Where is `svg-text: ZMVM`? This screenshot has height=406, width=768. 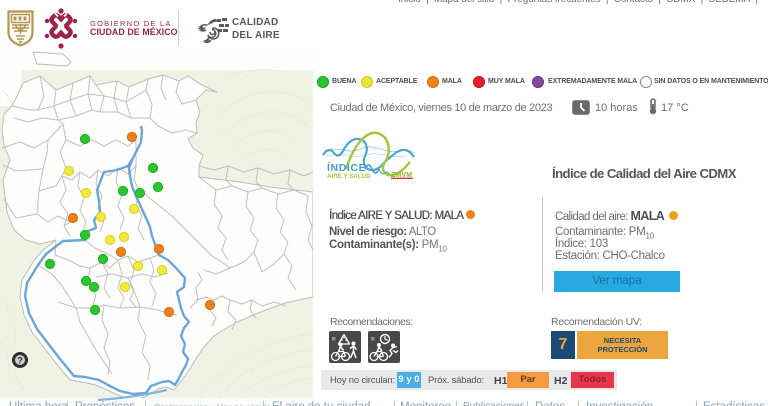 svg-text: ZMVM is located at coordinates (401, 174).